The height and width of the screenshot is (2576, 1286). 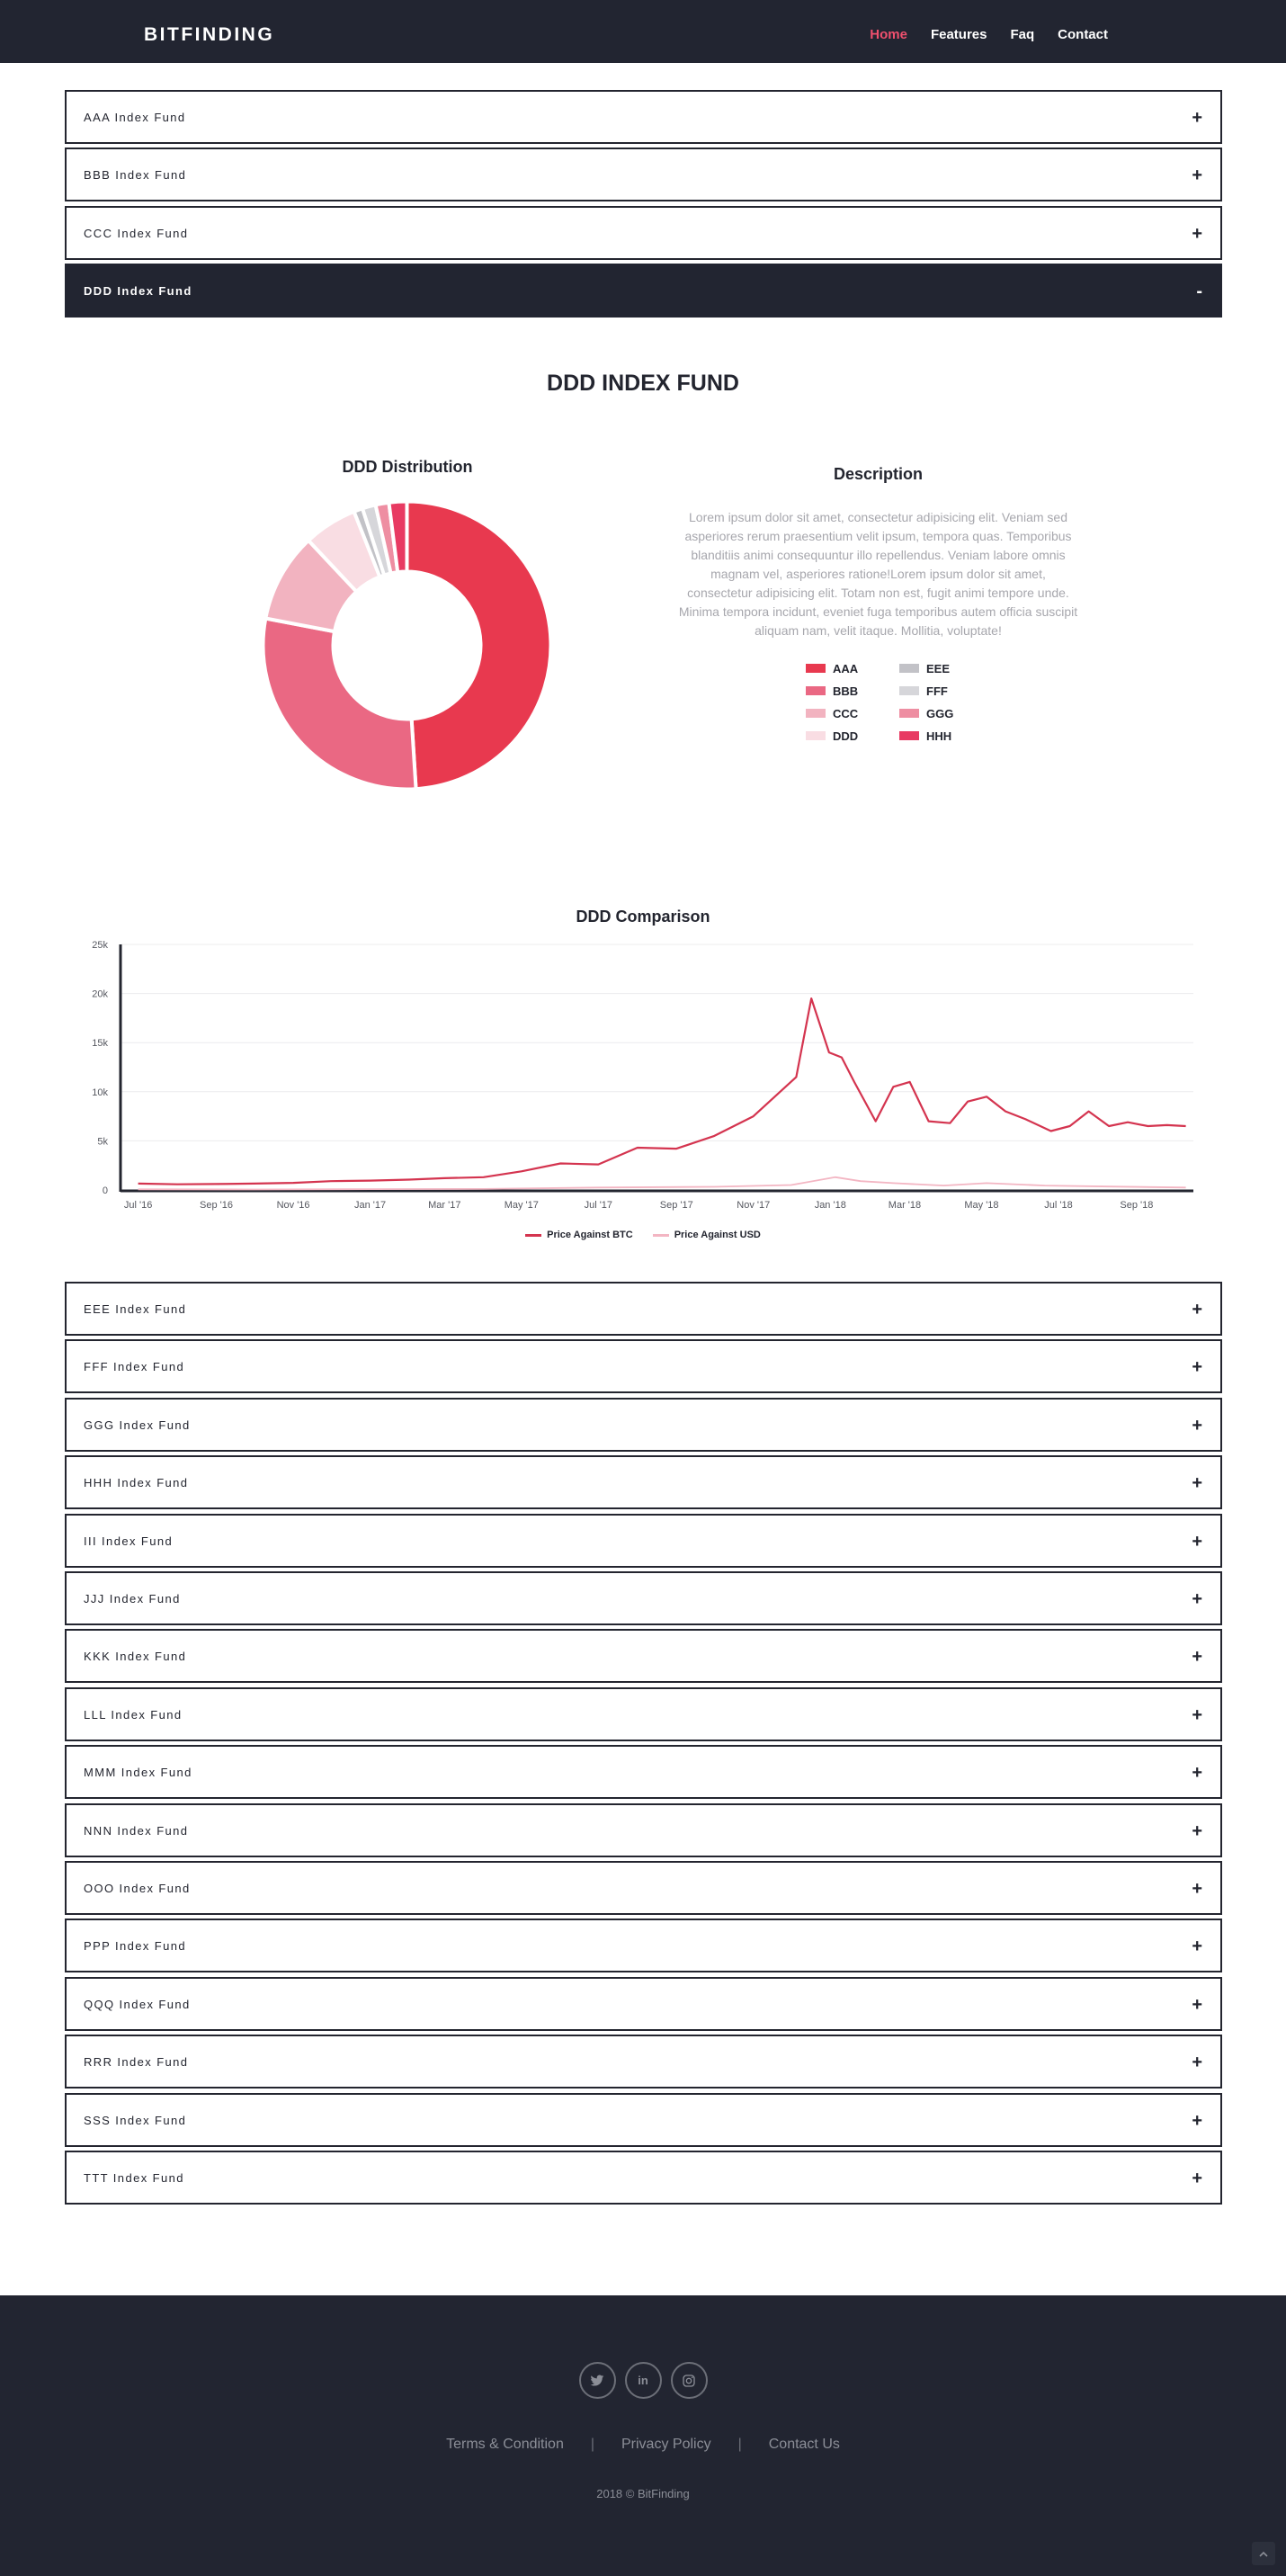 What do you see at coordinates (889, 34) in the screenshot?
I see `nav-link-home: Home` at bounding box center [889, 34].